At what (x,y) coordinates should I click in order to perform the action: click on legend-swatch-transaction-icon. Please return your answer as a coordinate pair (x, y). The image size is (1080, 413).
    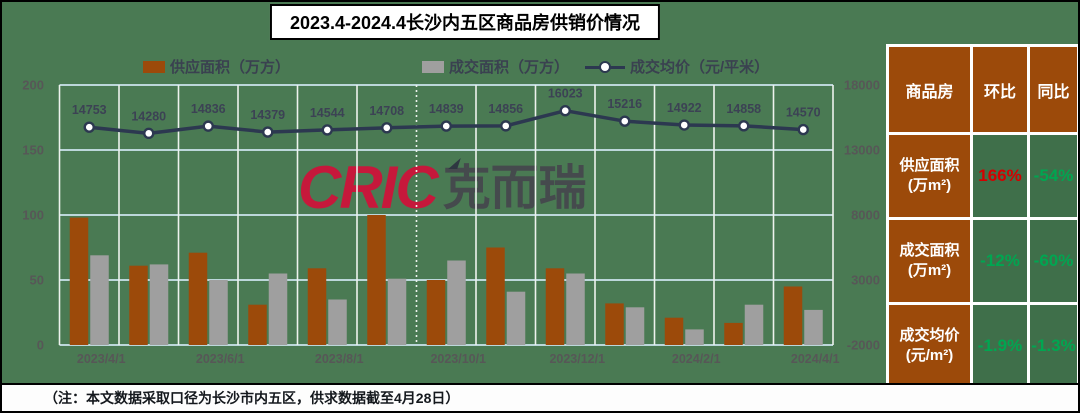
    Looking at the image, I should click on (433, 66).